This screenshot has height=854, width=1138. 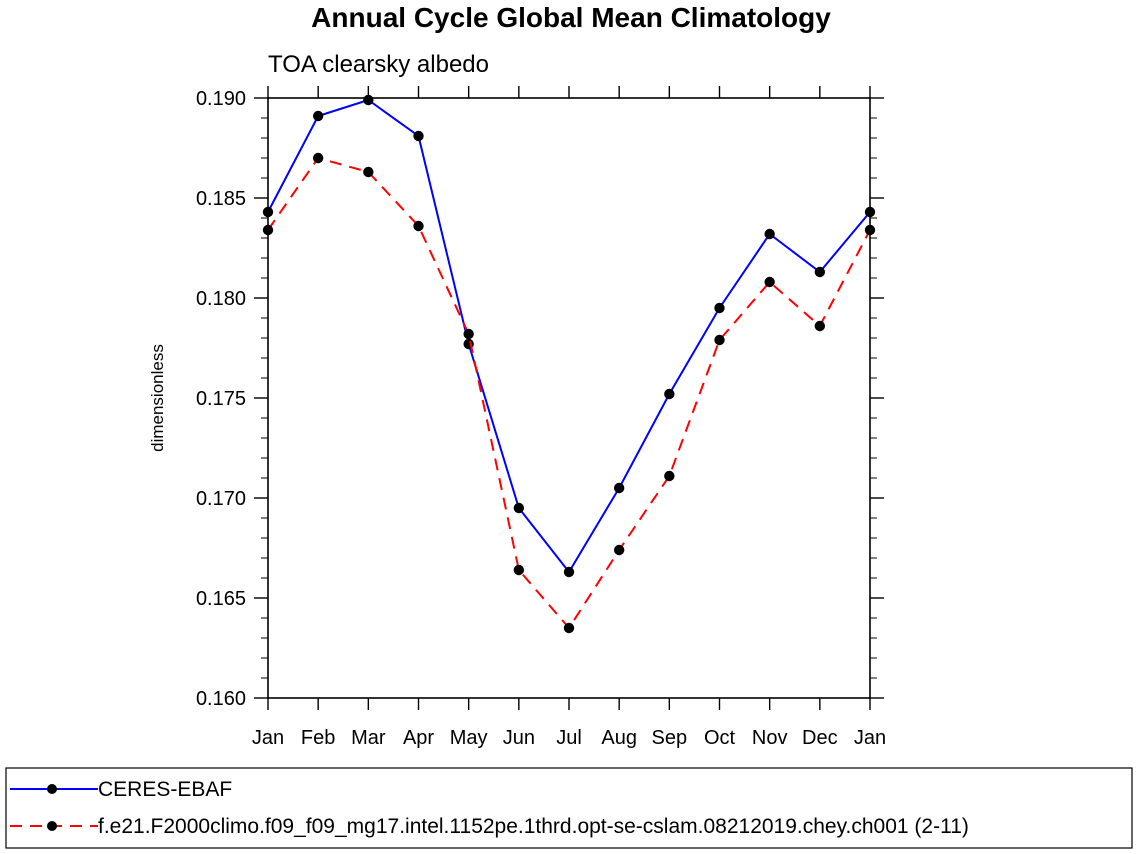 I want to click on chart-subtitle: TOA clearsky albedo, so click(x=378, y=64).